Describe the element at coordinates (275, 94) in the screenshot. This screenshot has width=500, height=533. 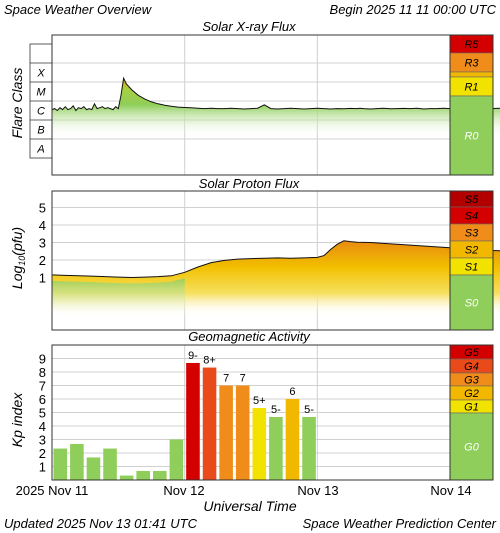
I see `xray-line` at that location.